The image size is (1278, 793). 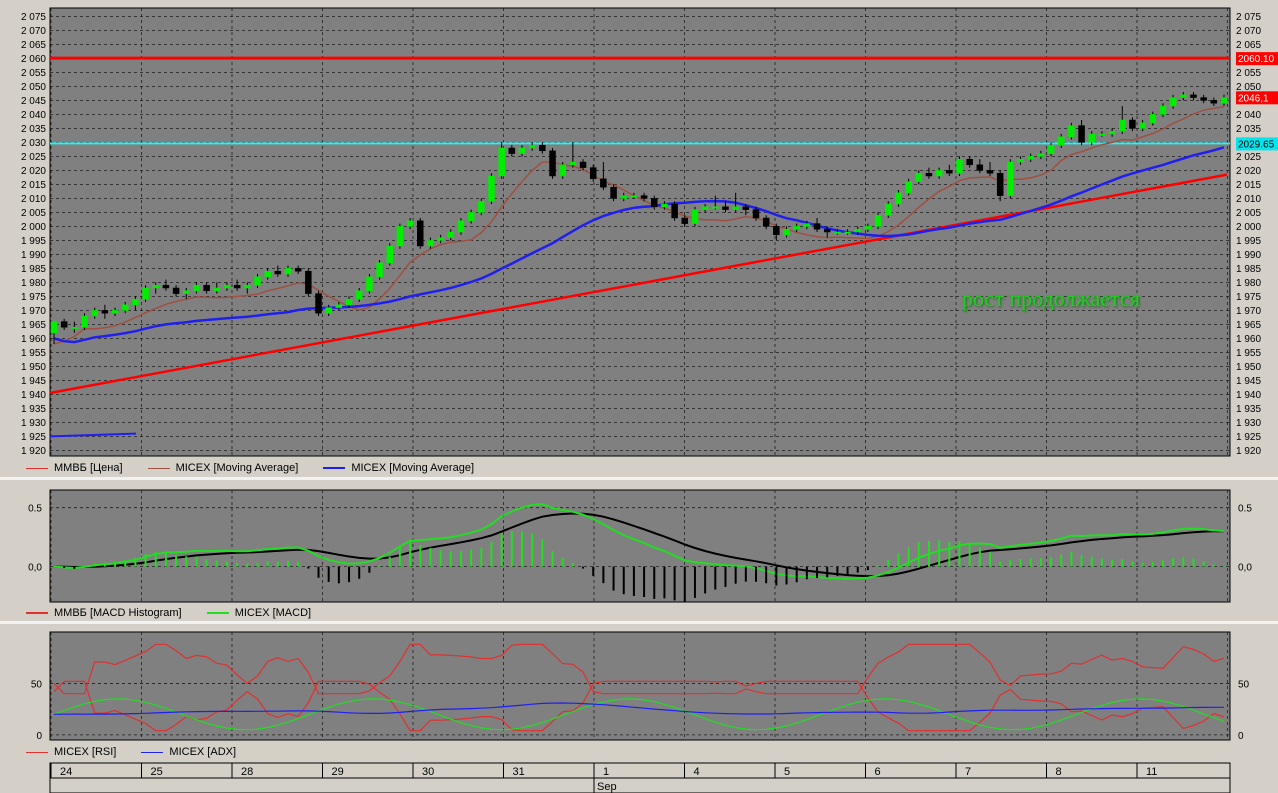 What do you see at coordinates (519, 772) in the screenshot?
I see `date-tick-label: 31` at bounding box center [519, 772].